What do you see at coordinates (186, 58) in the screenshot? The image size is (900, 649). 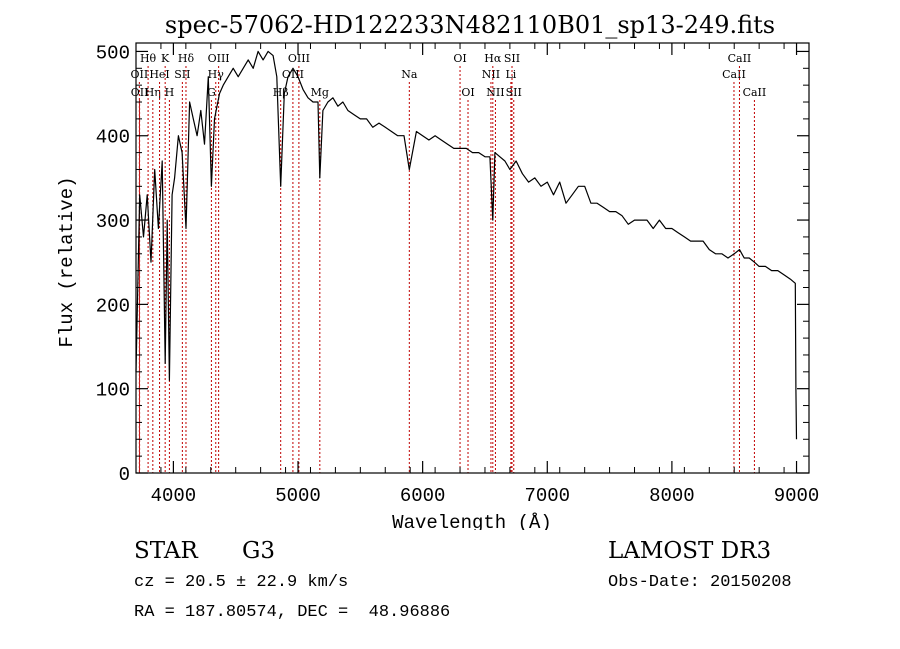 I see `marker-label: Hδ` at bounding box center [186, 58].